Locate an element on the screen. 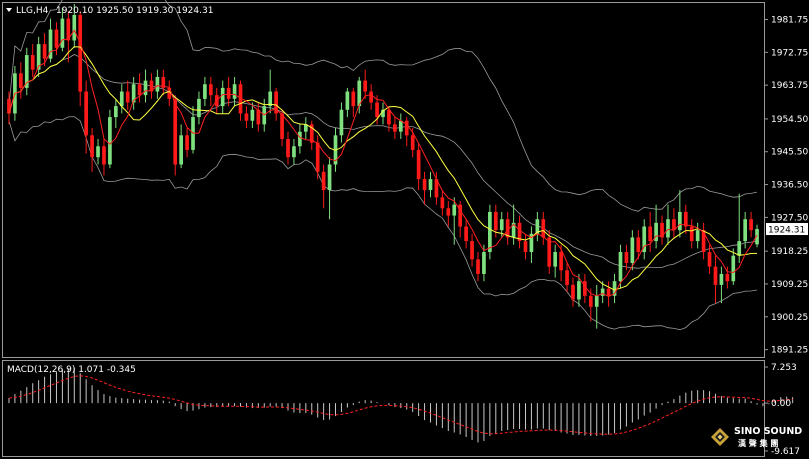 This screenshot has height=459, width=809. symbol-label: LLG,H4 is located at coordinates (32, 11).